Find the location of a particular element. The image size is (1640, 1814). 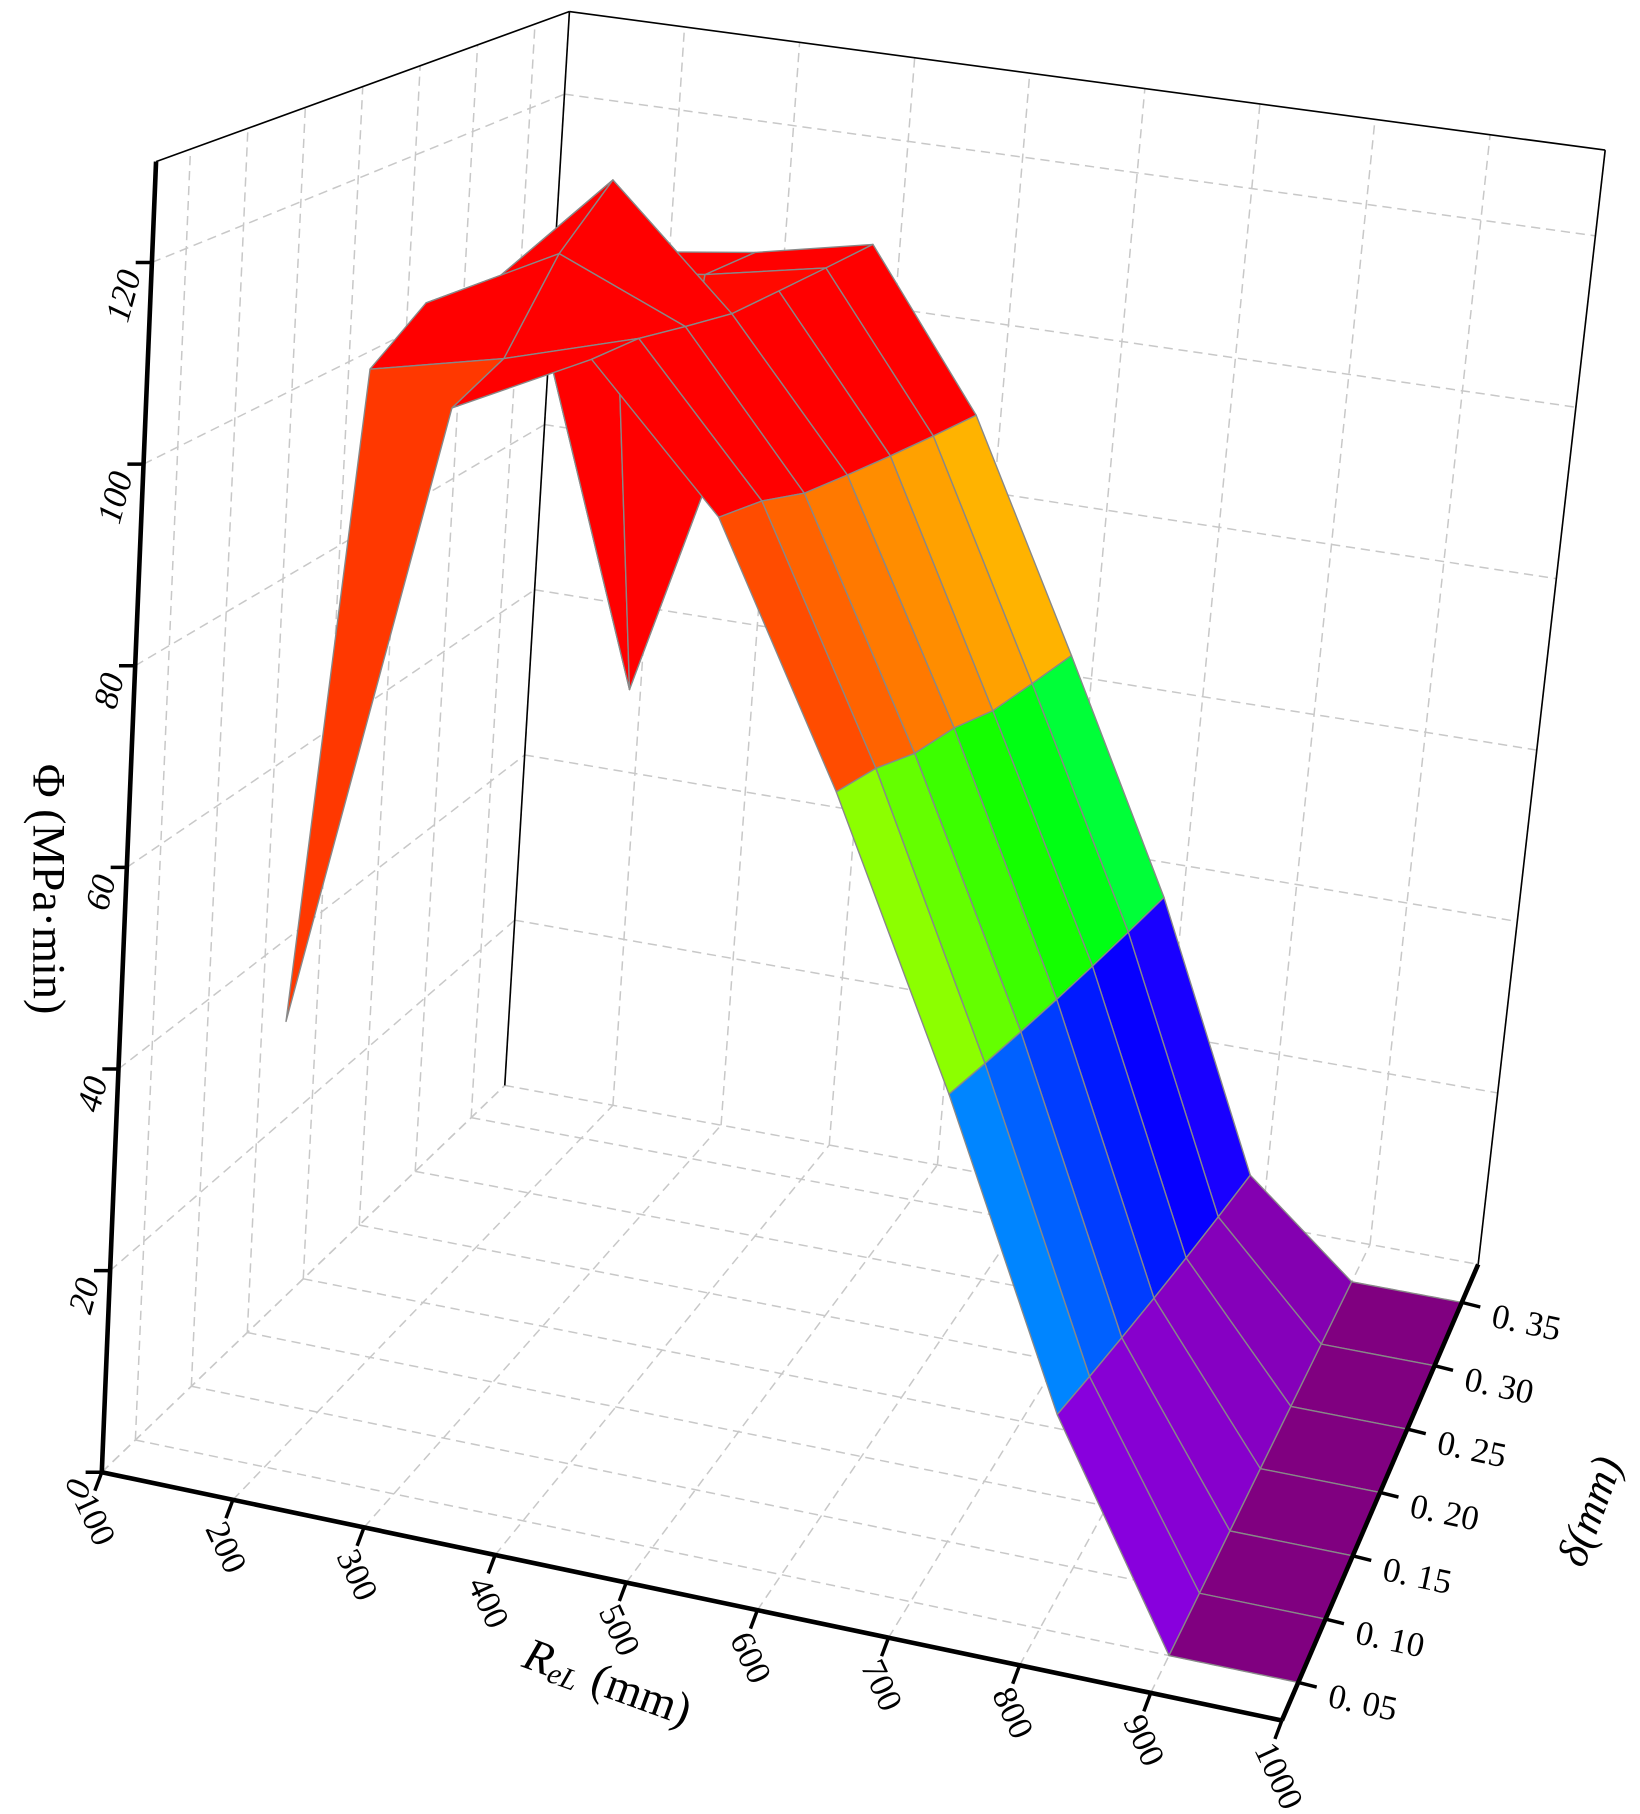

y-tick-label: 0. 25 is located at coordinates (1472, 1450).